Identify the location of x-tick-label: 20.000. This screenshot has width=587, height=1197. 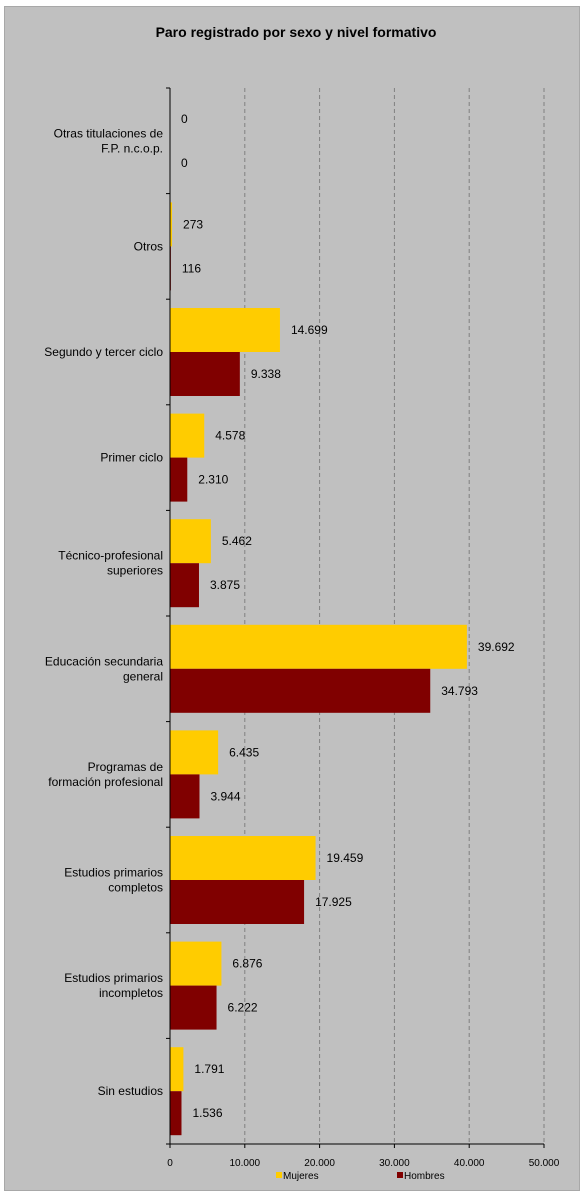
(319, 1163).